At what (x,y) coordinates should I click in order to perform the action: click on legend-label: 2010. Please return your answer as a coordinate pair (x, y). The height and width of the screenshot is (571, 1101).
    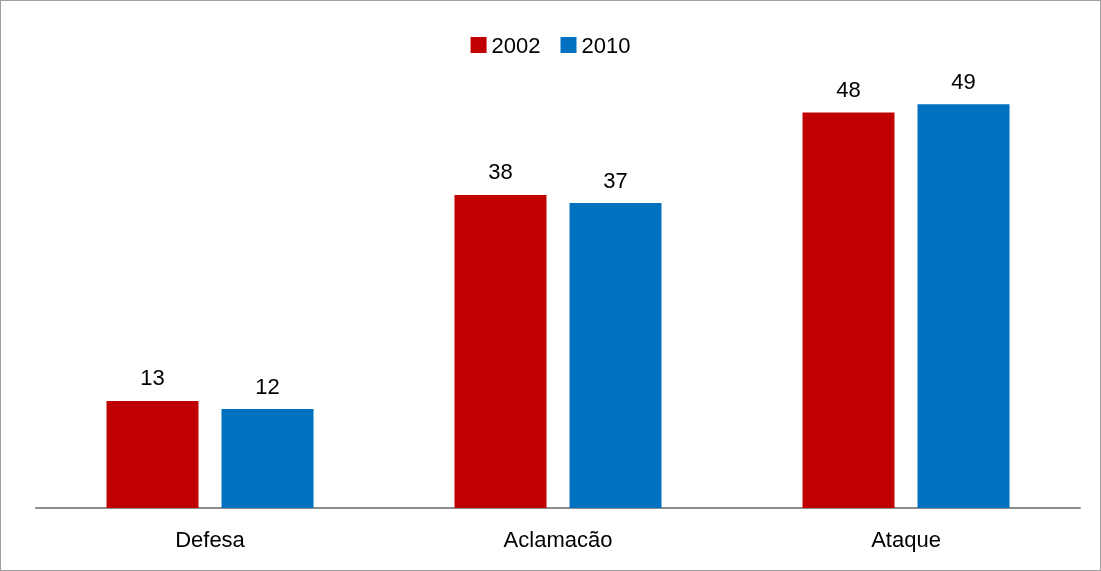
    Looking at the image, I should click on (606, 45).